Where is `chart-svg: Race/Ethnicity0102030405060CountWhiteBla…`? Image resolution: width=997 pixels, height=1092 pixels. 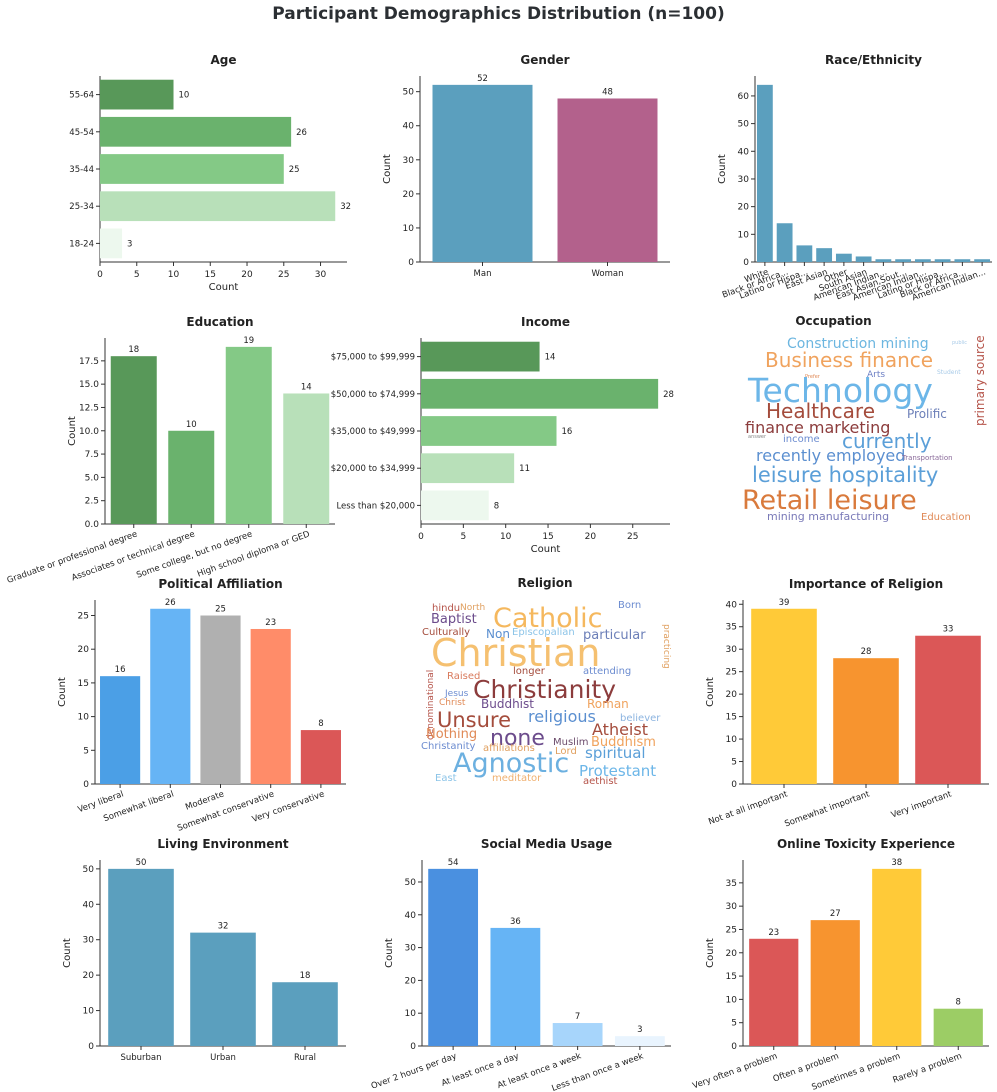 chart-svg: Race/Ethnicity0102030405060CountWhiteBla… is located at coordinates (854, 178).